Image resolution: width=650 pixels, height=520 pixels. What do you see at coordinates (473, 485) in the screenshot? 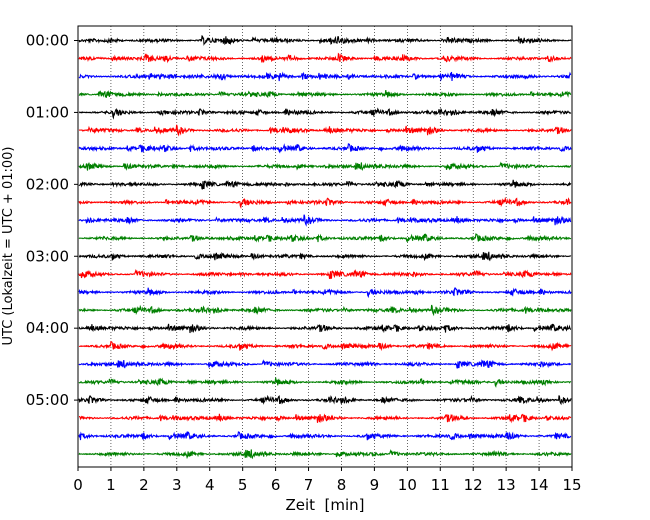
I see `x-tick-label: 12` at bounding box center [473, 485].